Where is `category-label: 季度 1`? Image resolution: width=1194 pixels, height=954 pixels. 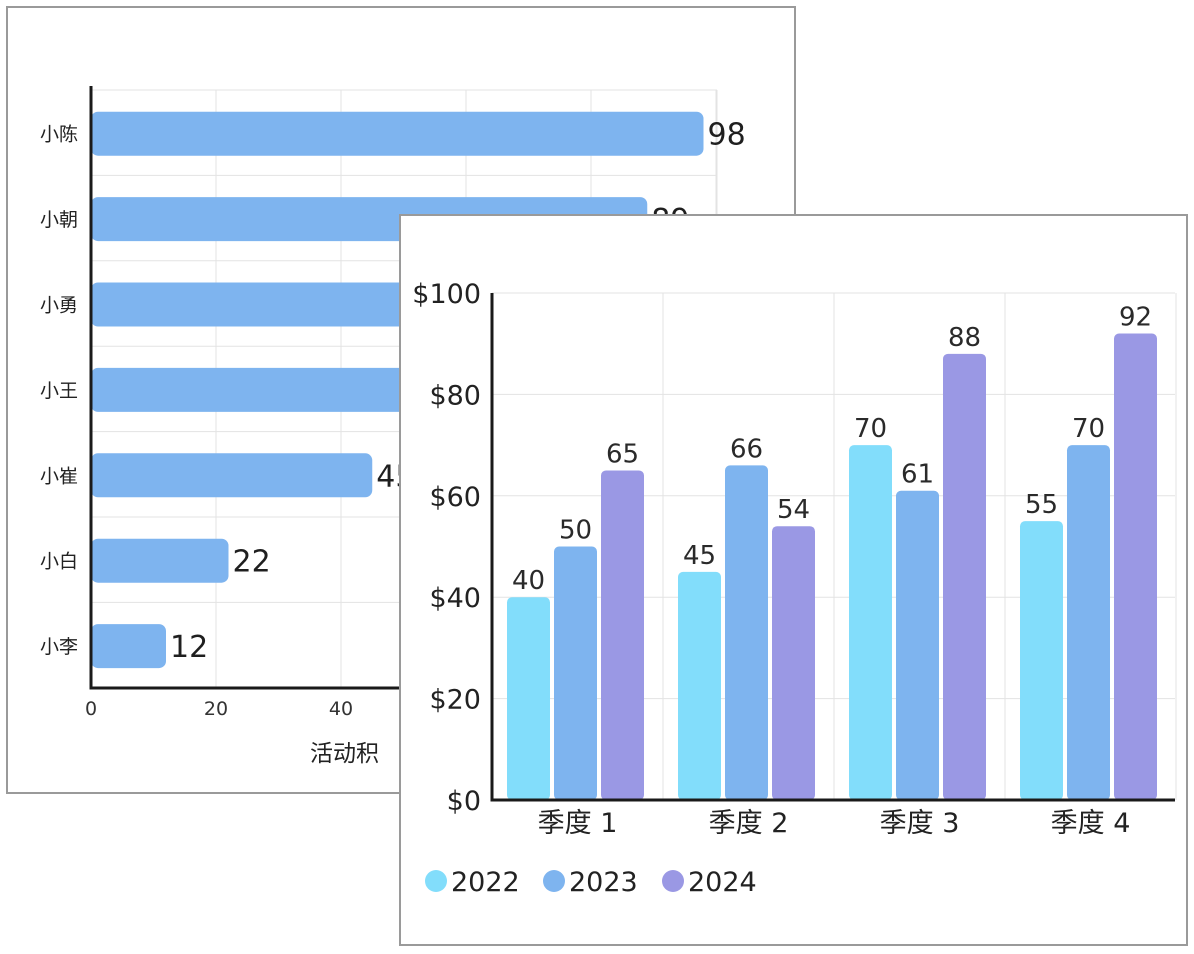
category-label: 季度 1 is located at coordinates (578, 823).